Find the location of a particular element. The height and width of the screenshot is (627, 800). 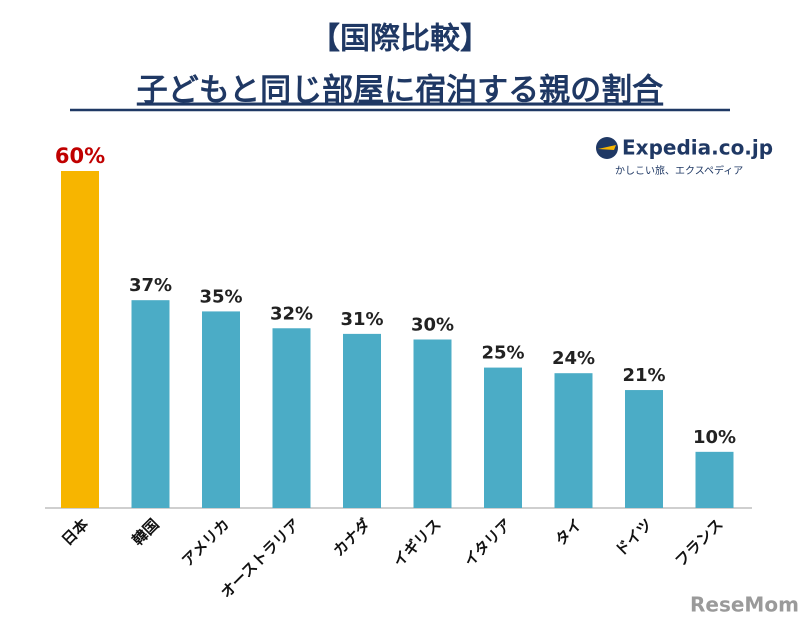

value-label: 31% is located at coordinates (361, 319).